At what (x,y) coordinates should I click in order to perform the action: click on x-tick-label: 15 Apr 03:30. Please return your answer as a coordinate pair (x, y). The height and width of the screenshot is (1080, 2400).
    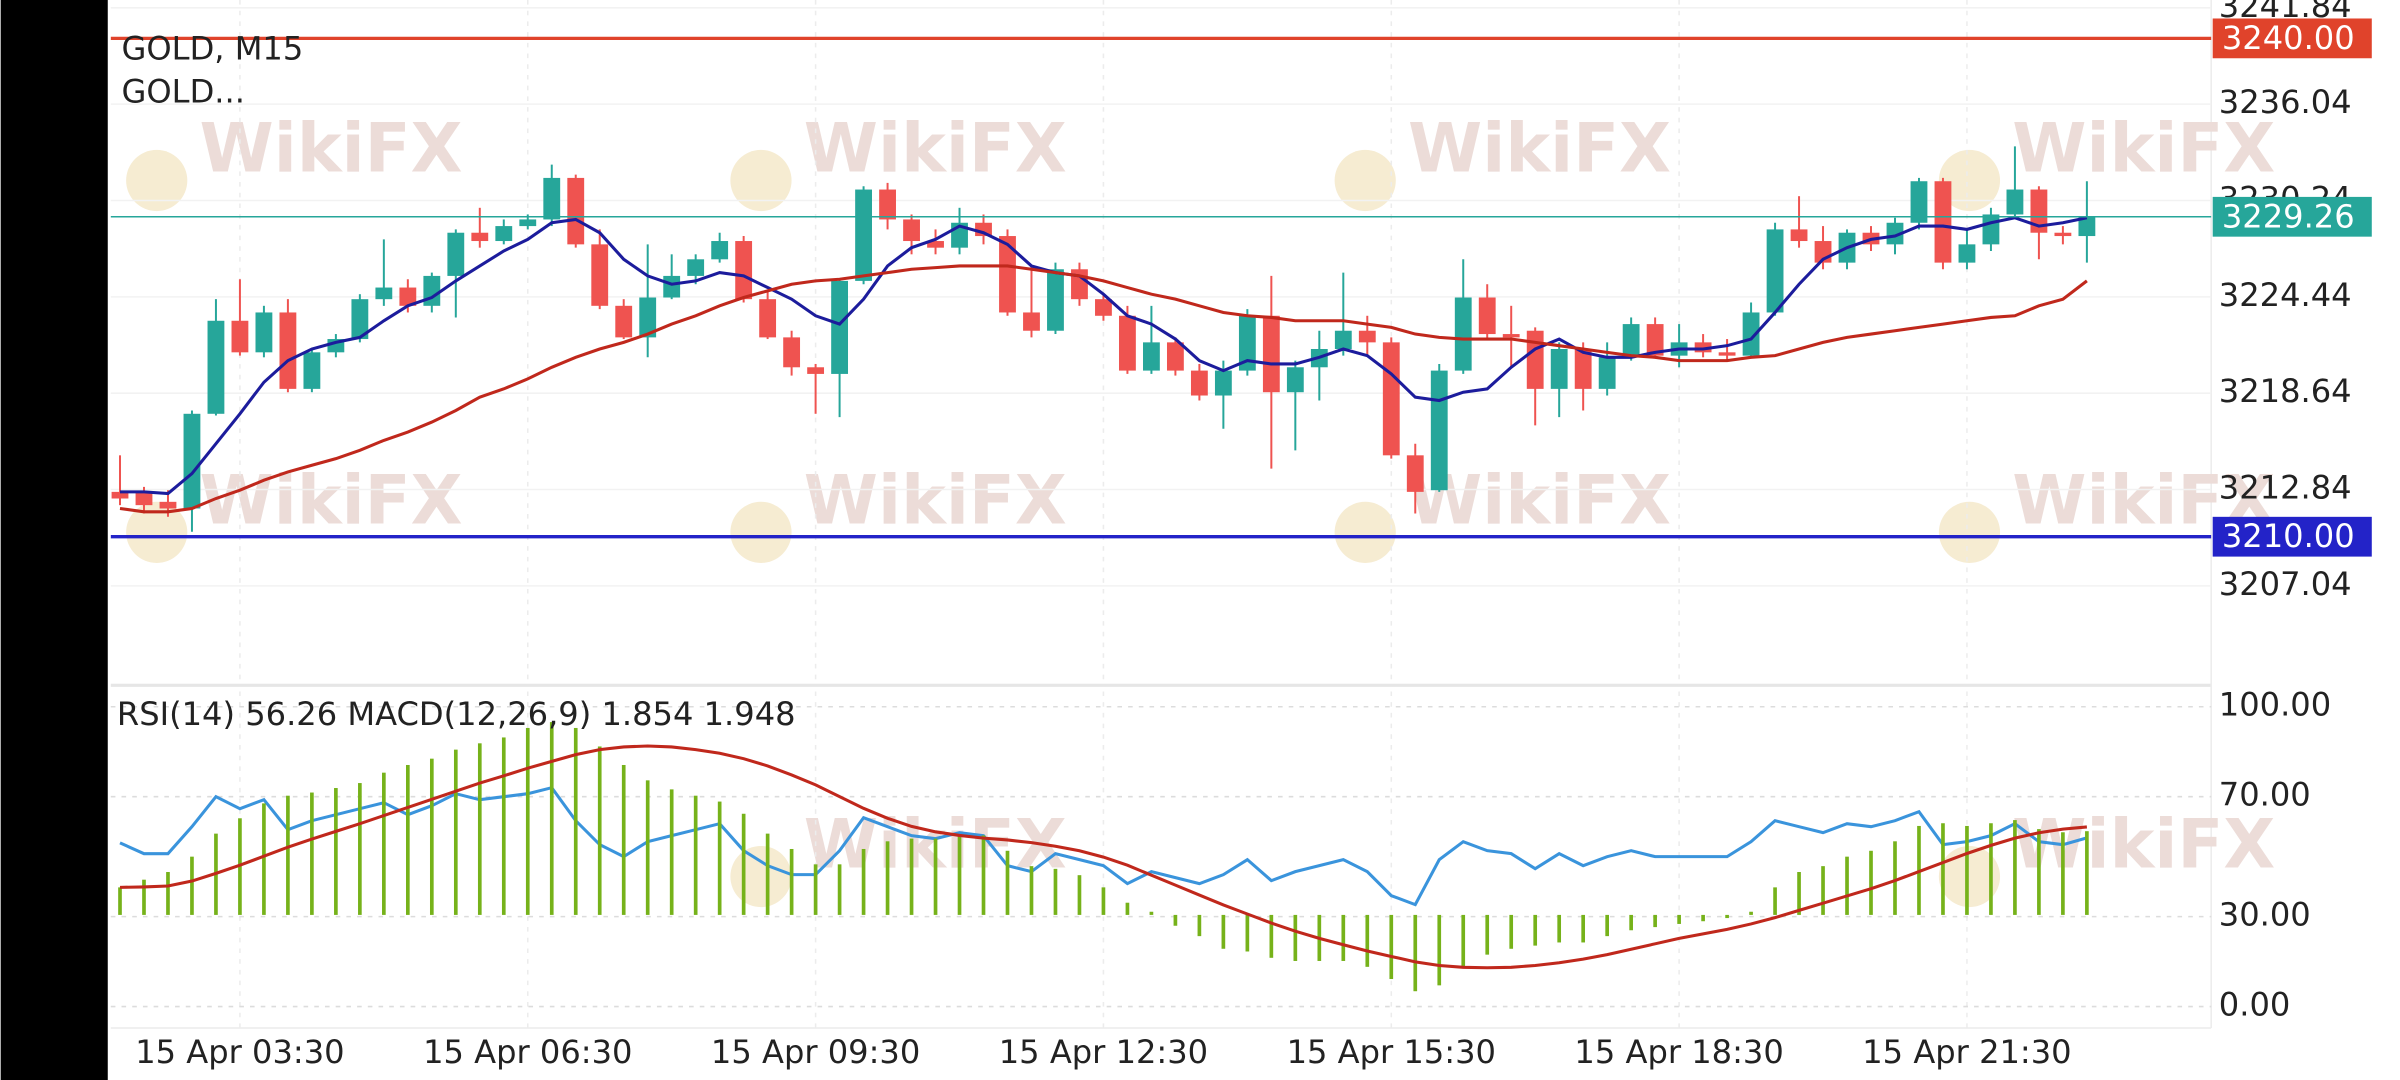
    Looking at the image, I should click on (239, 1052).